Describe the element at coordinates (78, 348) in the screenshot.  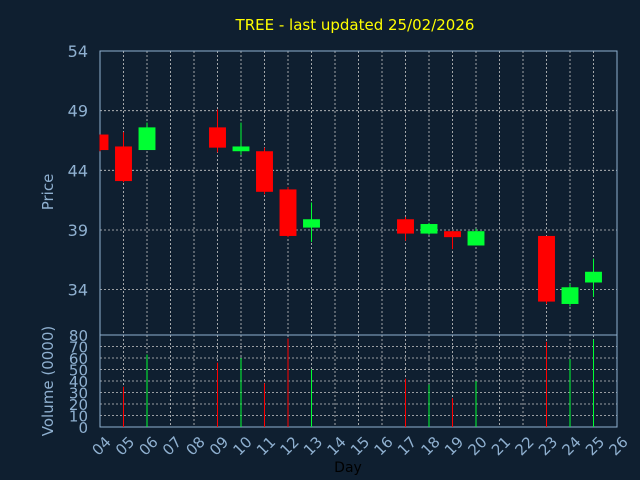
I see `volume-tick-label: 70` at that location.